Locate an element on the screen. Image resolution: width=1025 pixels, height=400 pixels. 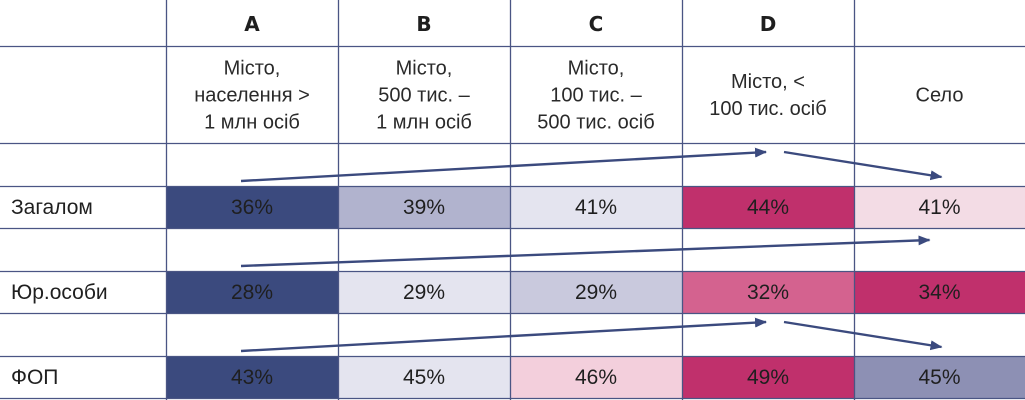
column-label: Село is located at coordinates (940, 96).